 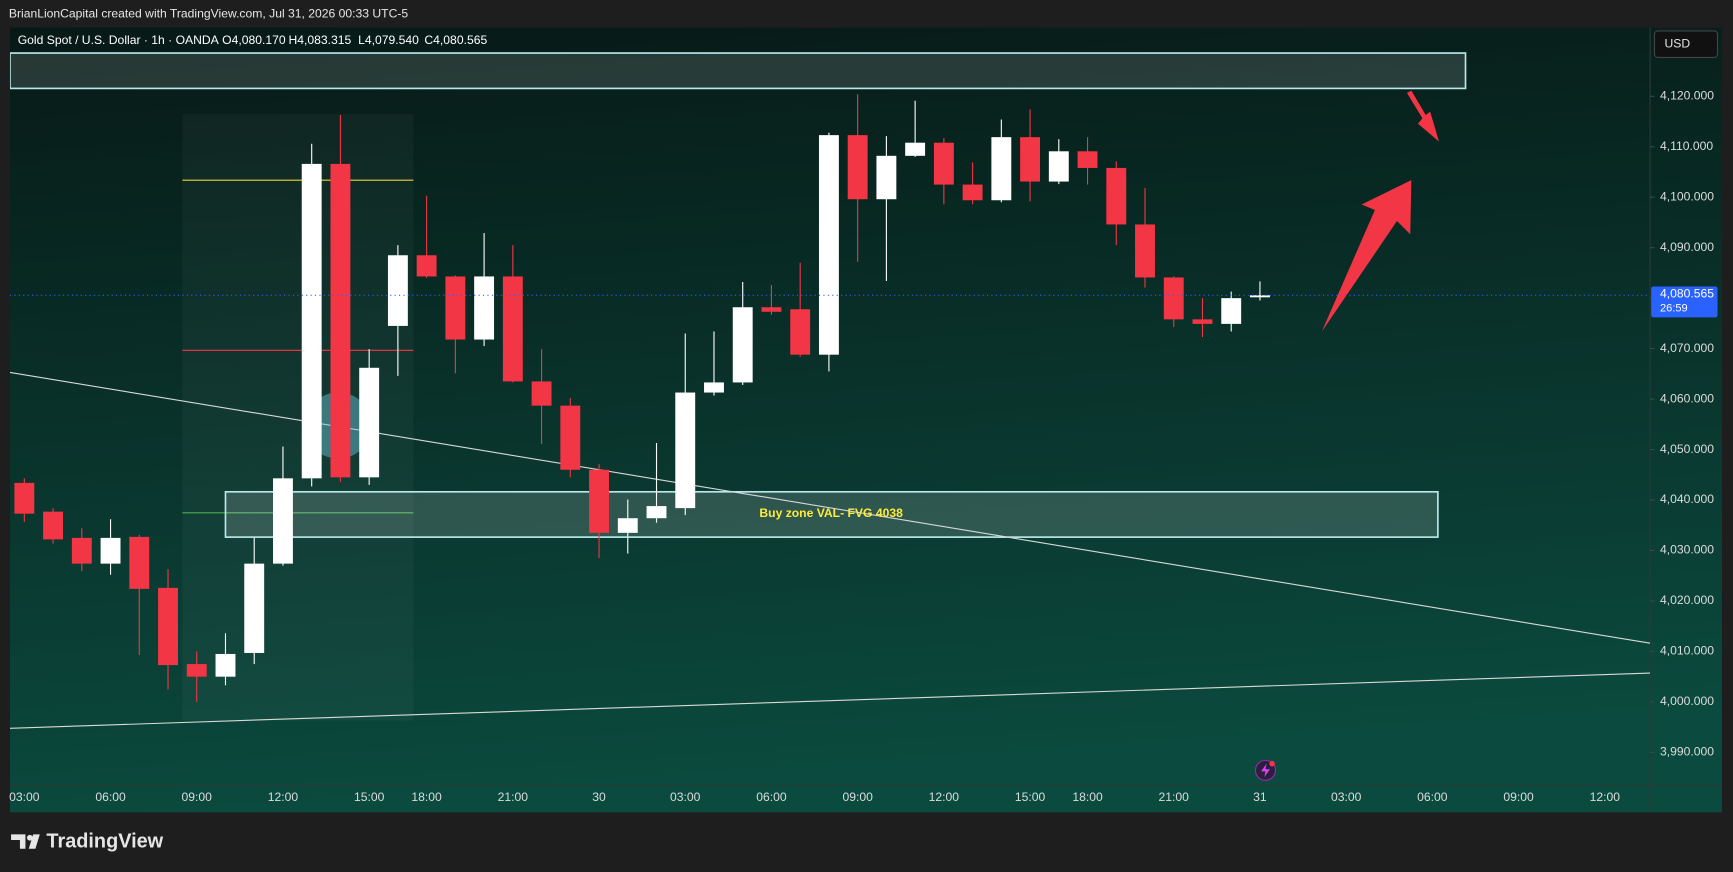 What do you see at coordinates (1272, 763) in the screenshot?
I see `alert-dot` at bounding box center [1272, 763].